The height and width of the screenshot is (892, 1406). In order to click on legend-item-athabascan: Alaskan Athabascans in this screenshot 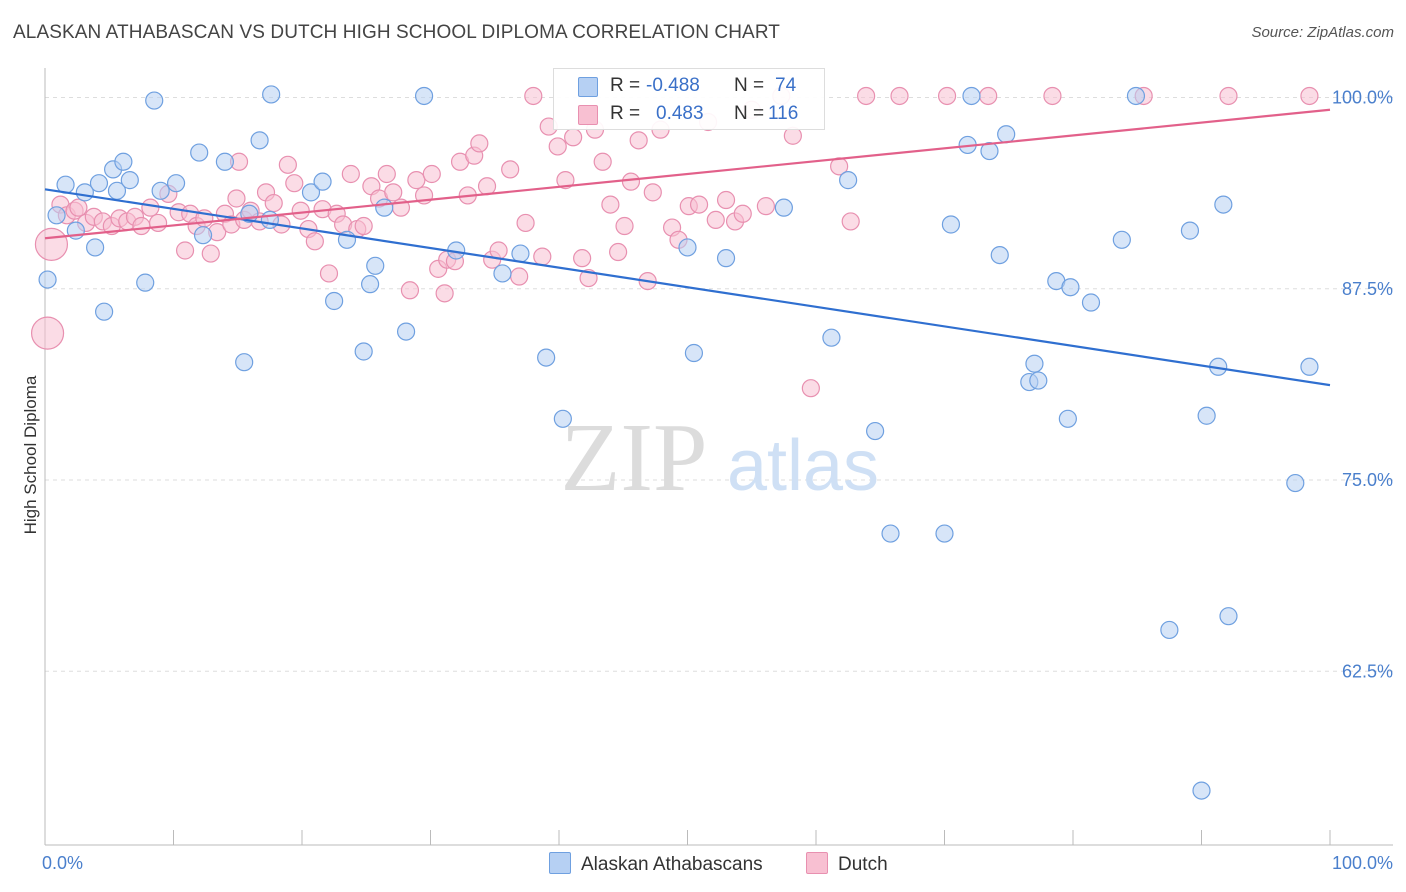, I will do `click(656, 864)`.